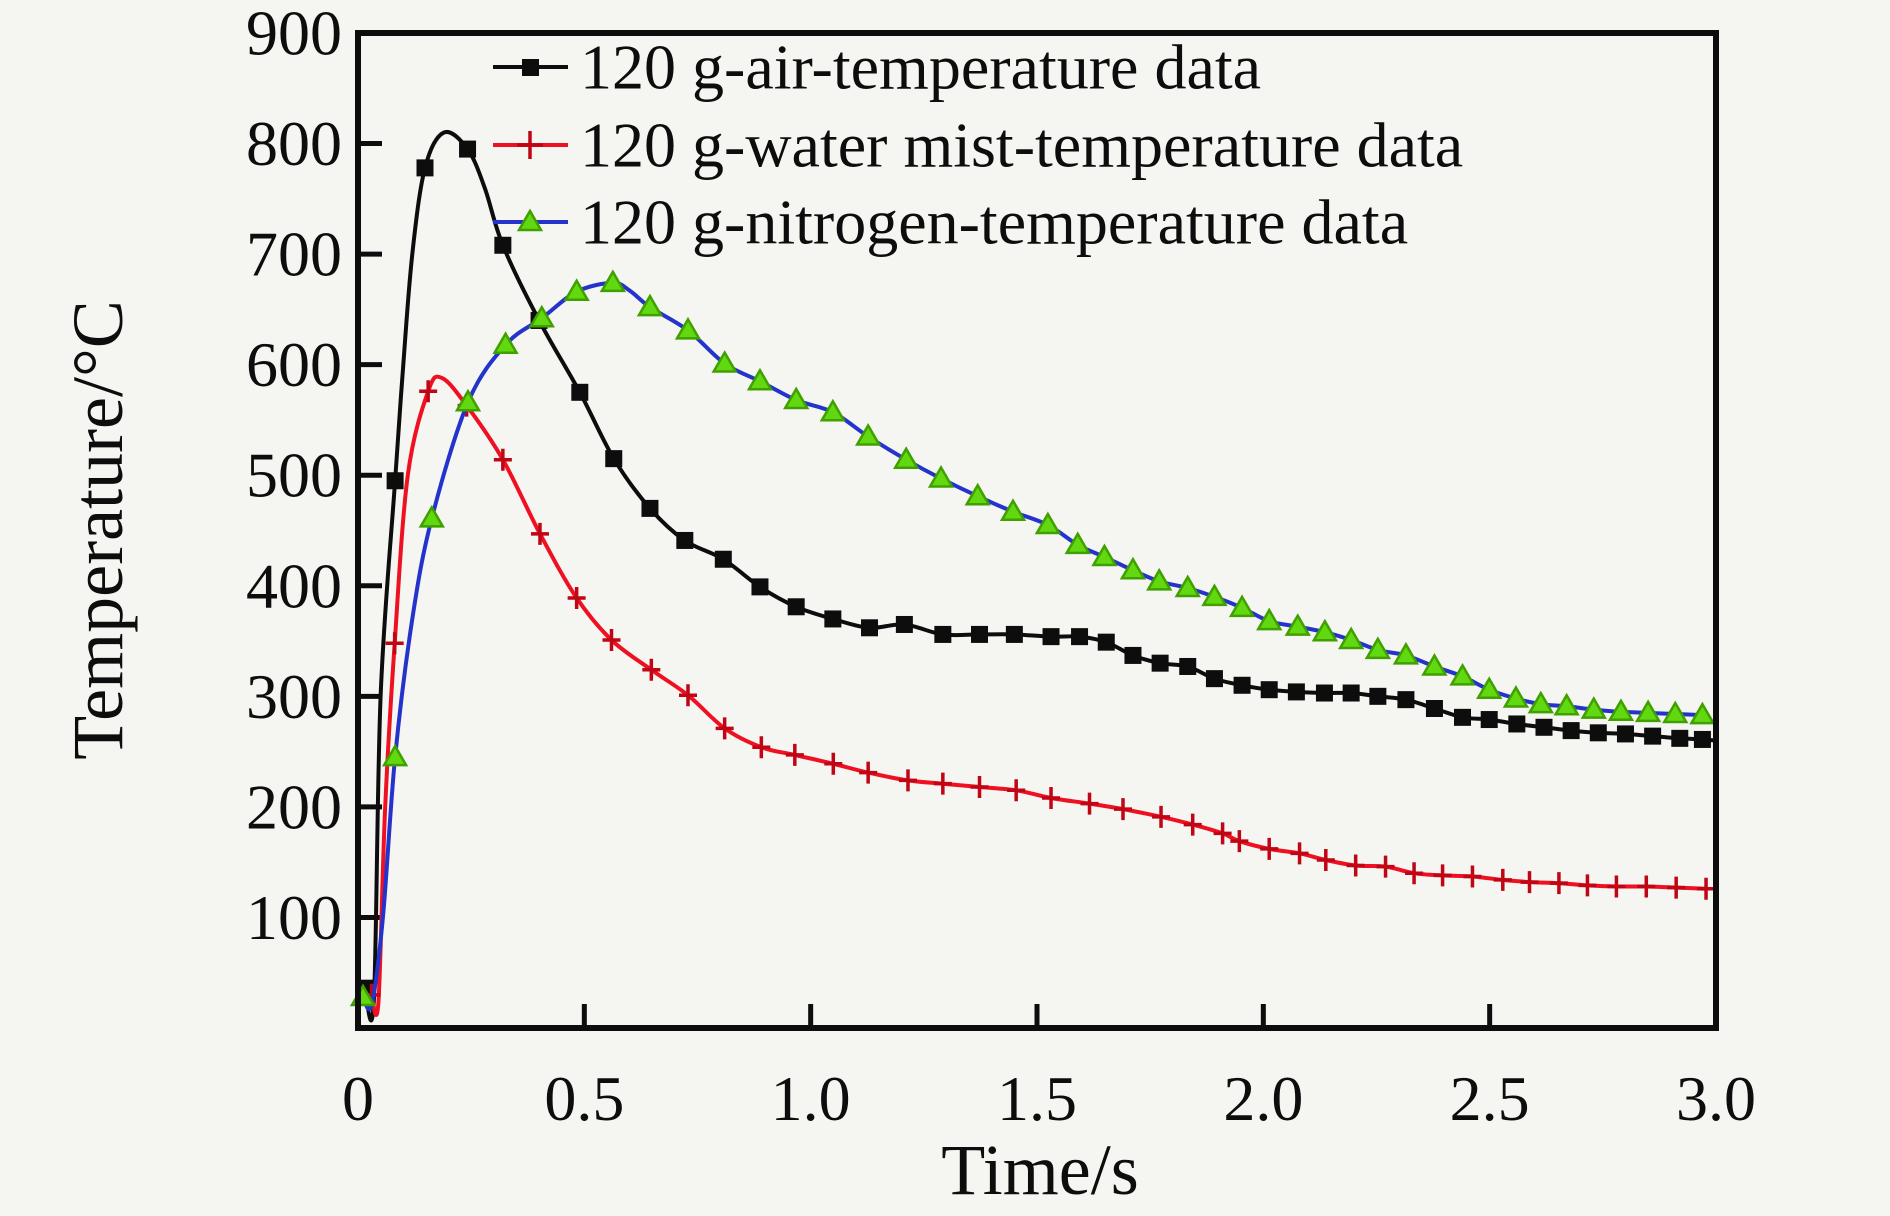  Describe the element at coordinates (358, 1098) in the screenshot. I see `x-tick-label: 0` at that location.